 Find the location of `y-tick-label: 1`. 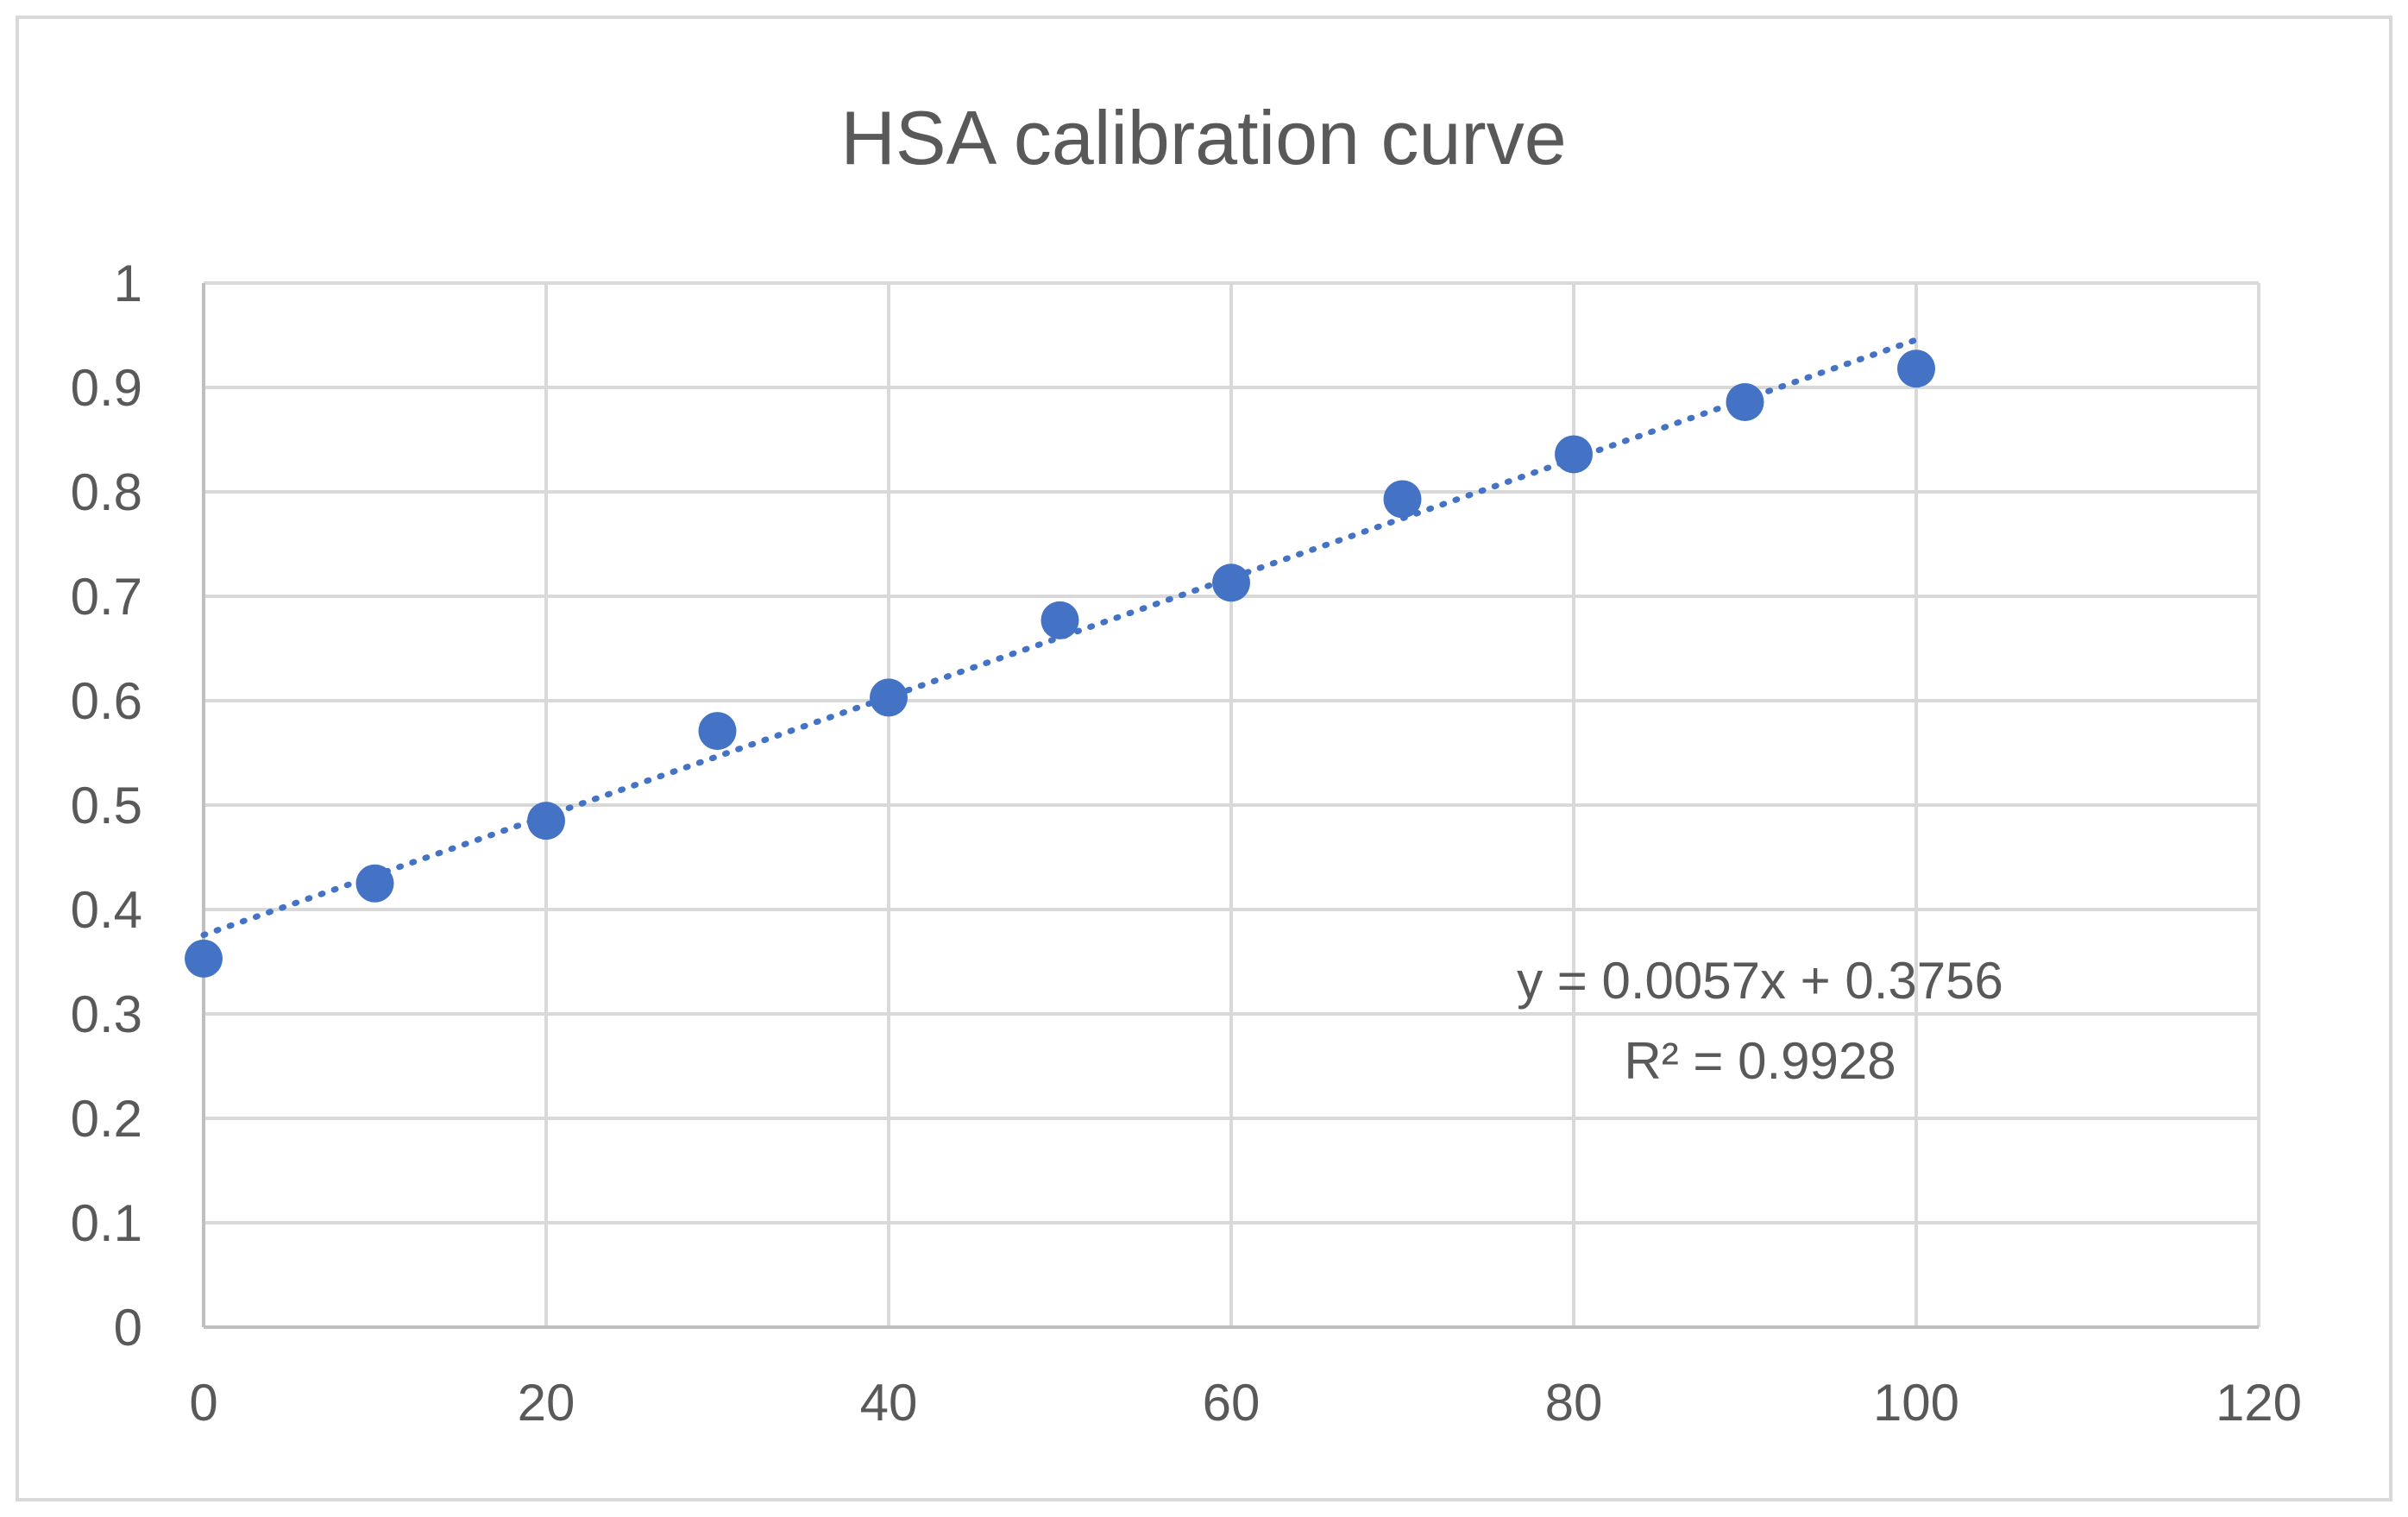

y-tick-label: 1 is located at coordinates (128, 283).